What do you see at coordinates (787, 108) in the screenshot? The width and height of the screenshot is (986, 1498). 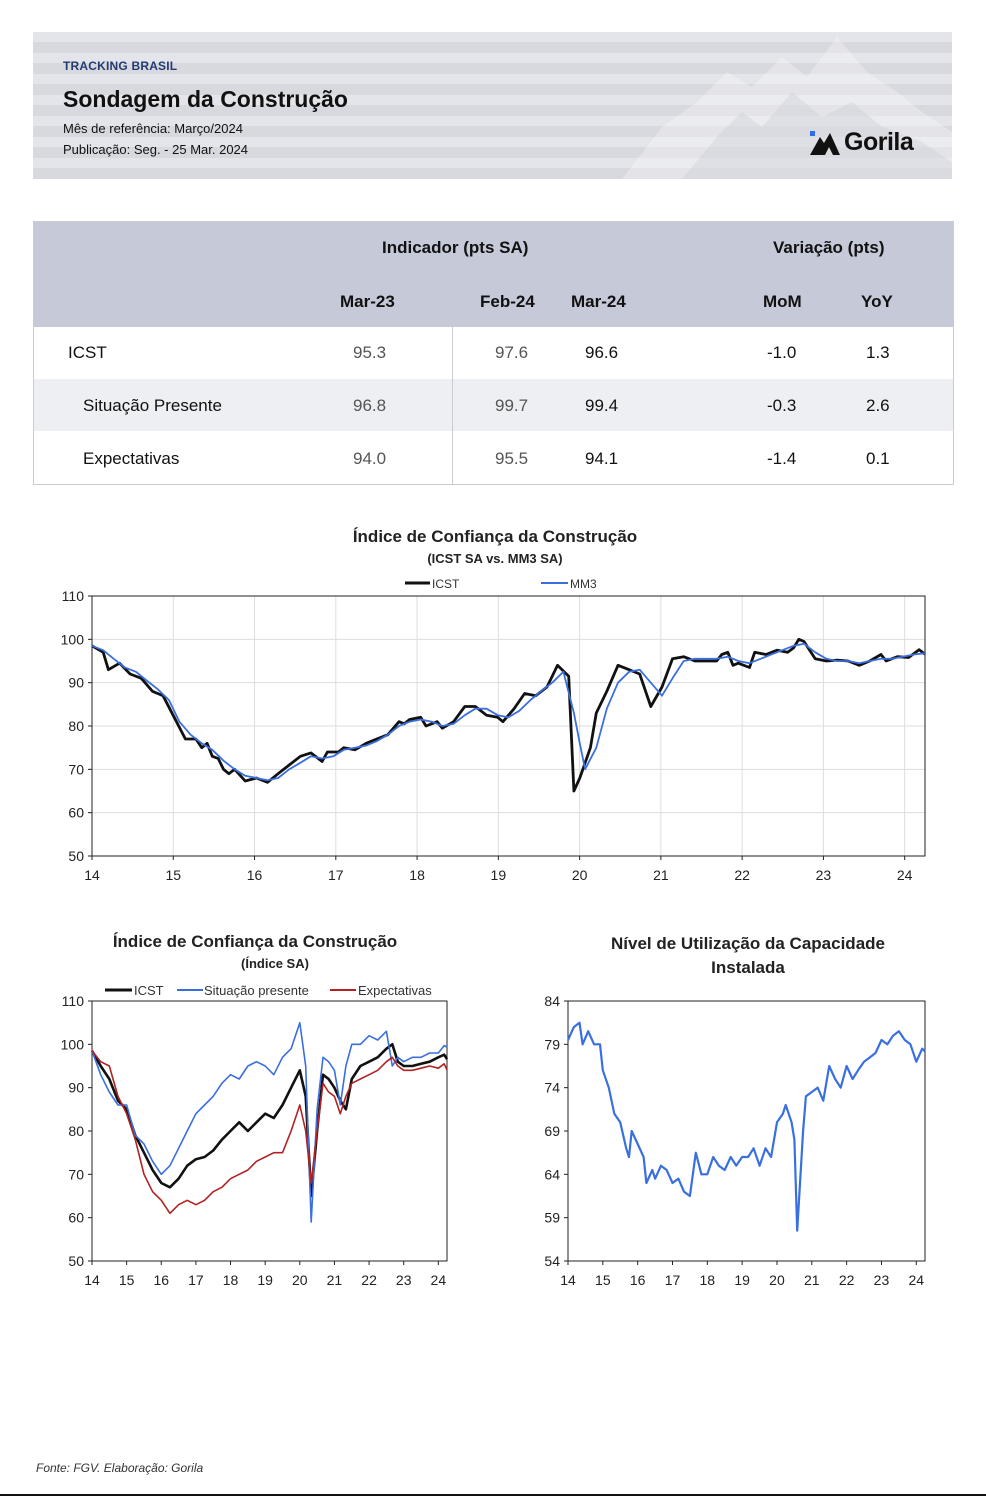 I see `mountain-watermark-icon` at bounding box center [787, 108].